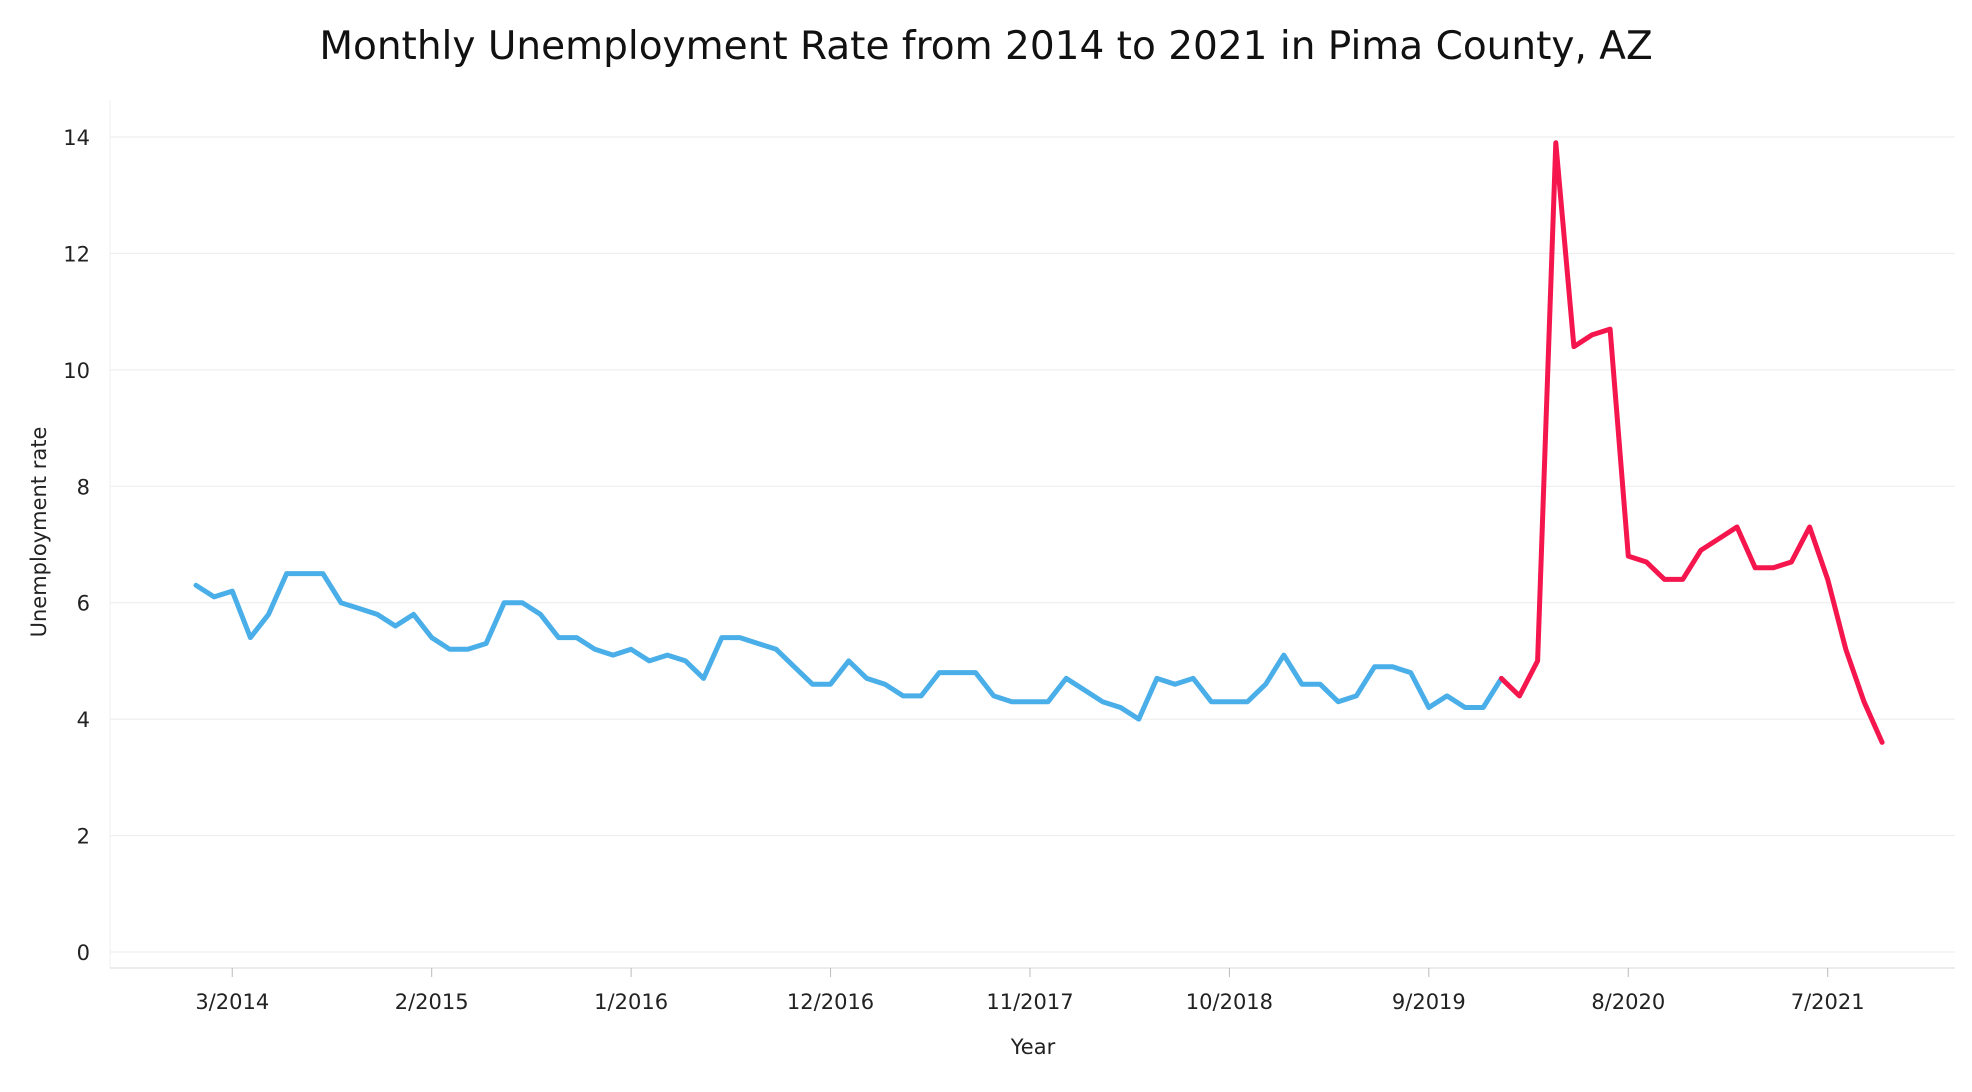 The width and height of the screenshot is (1972, 1092). What do you see at coordinates (232, 1002) in the screenshot?
I see `x-tick-label: 3/2014` at bounding box center [232, 1002].